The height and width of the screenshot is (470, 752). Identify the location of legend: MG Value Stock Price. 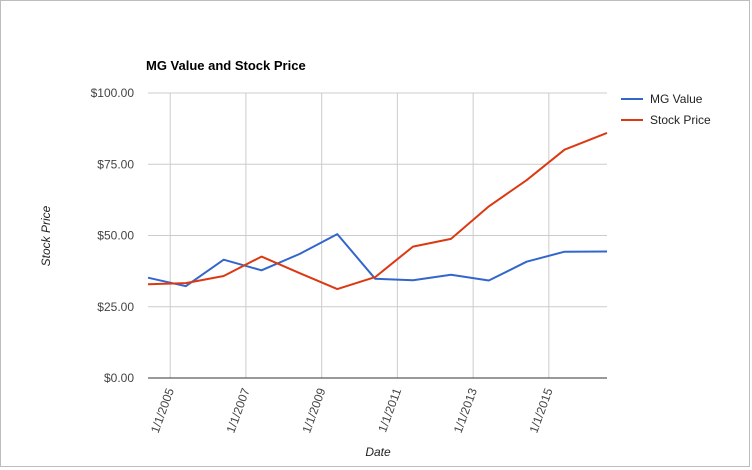
(666, 109).